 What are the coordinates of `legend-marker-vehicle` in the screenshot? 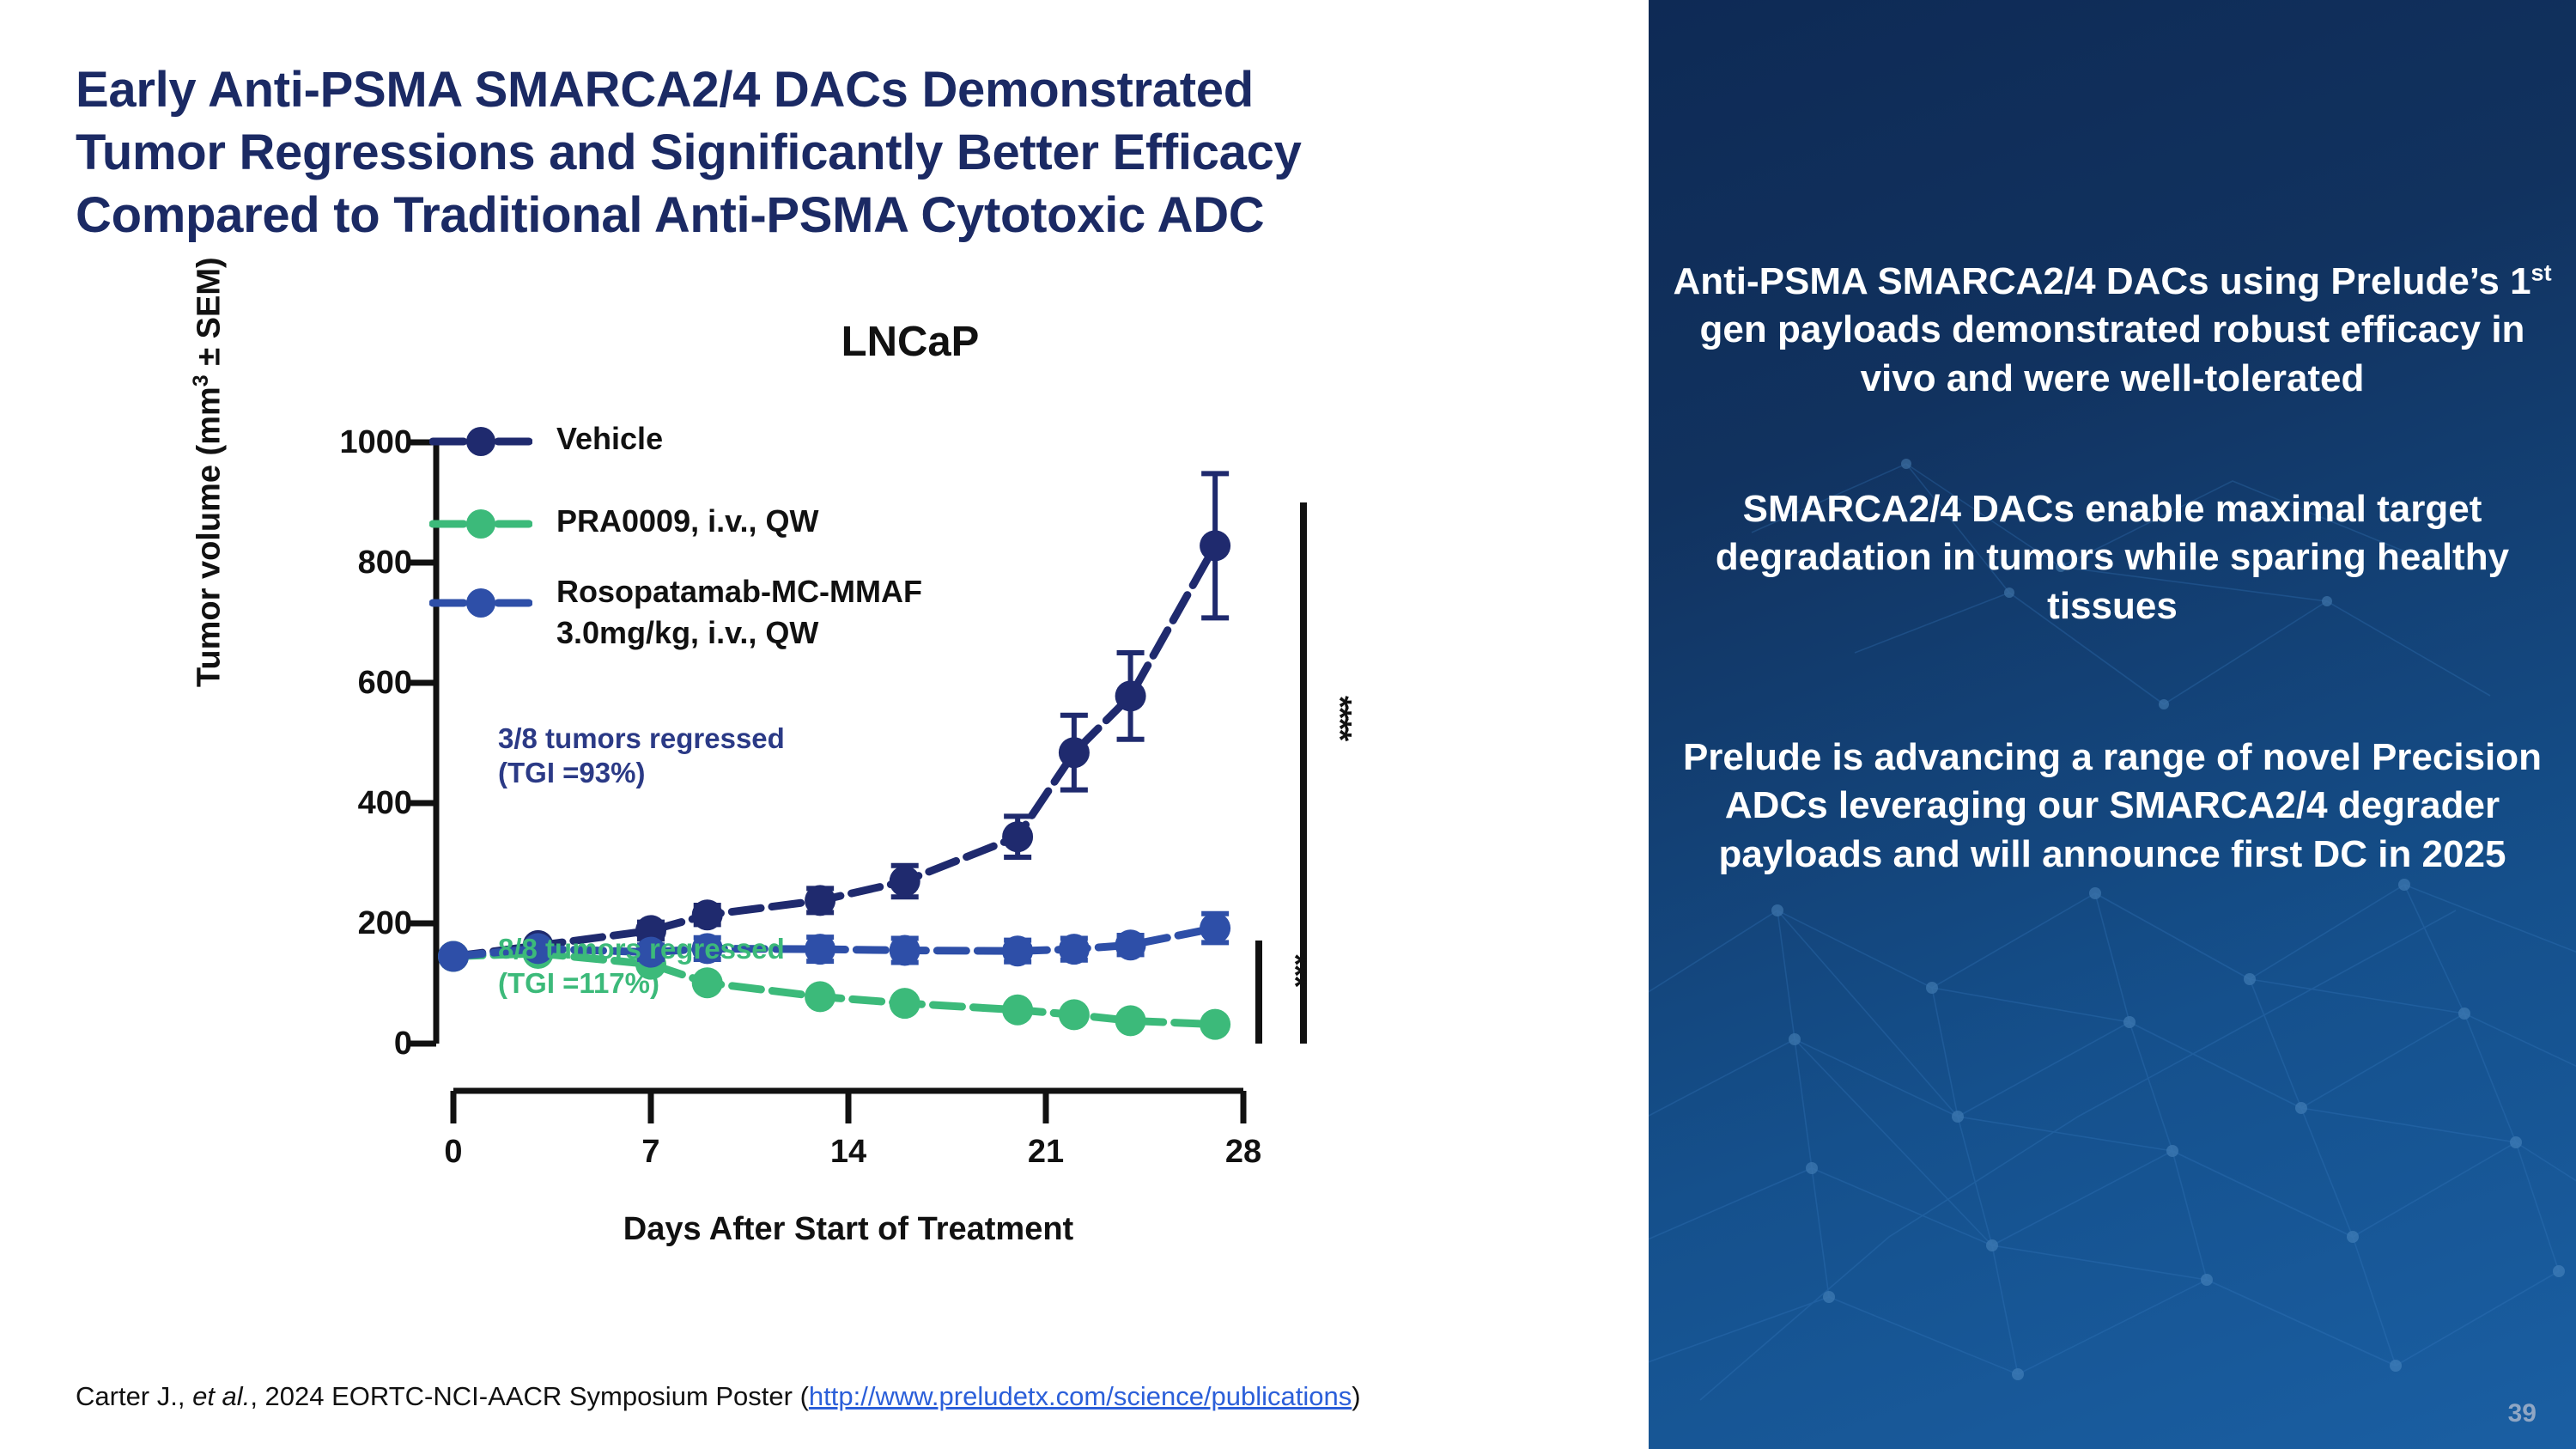 It's located at (481, 442).